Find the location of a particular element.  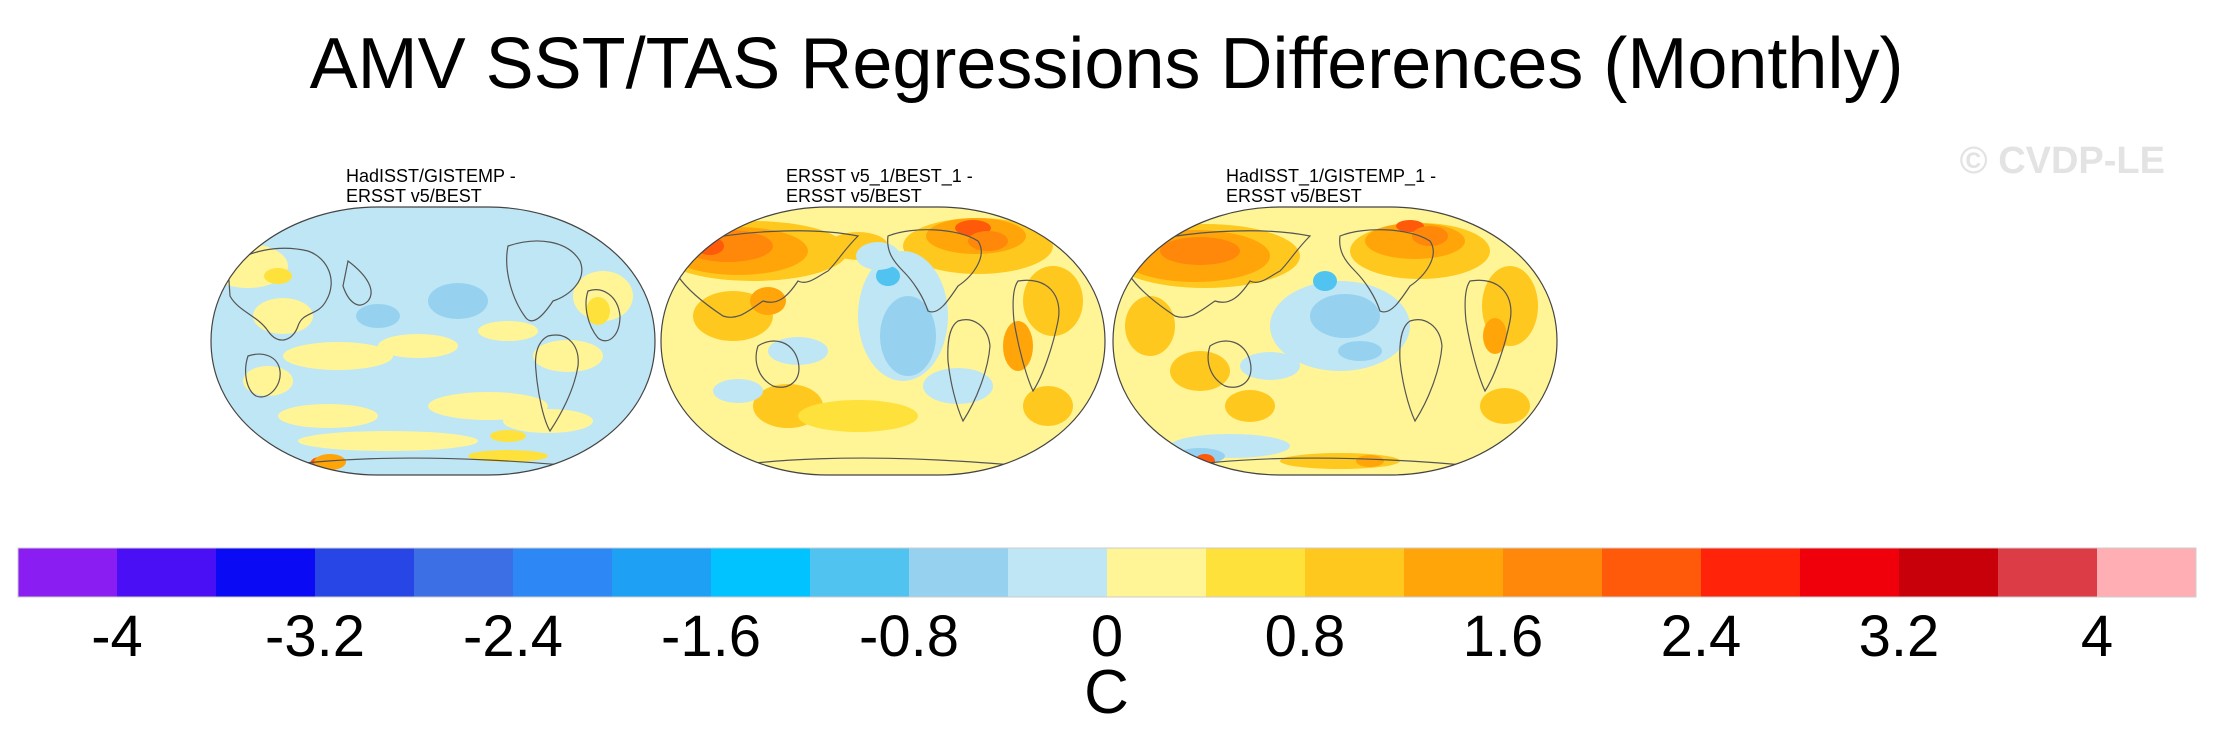

colorbar-tick-label: -3.2 is located at coordinates (315, 636).